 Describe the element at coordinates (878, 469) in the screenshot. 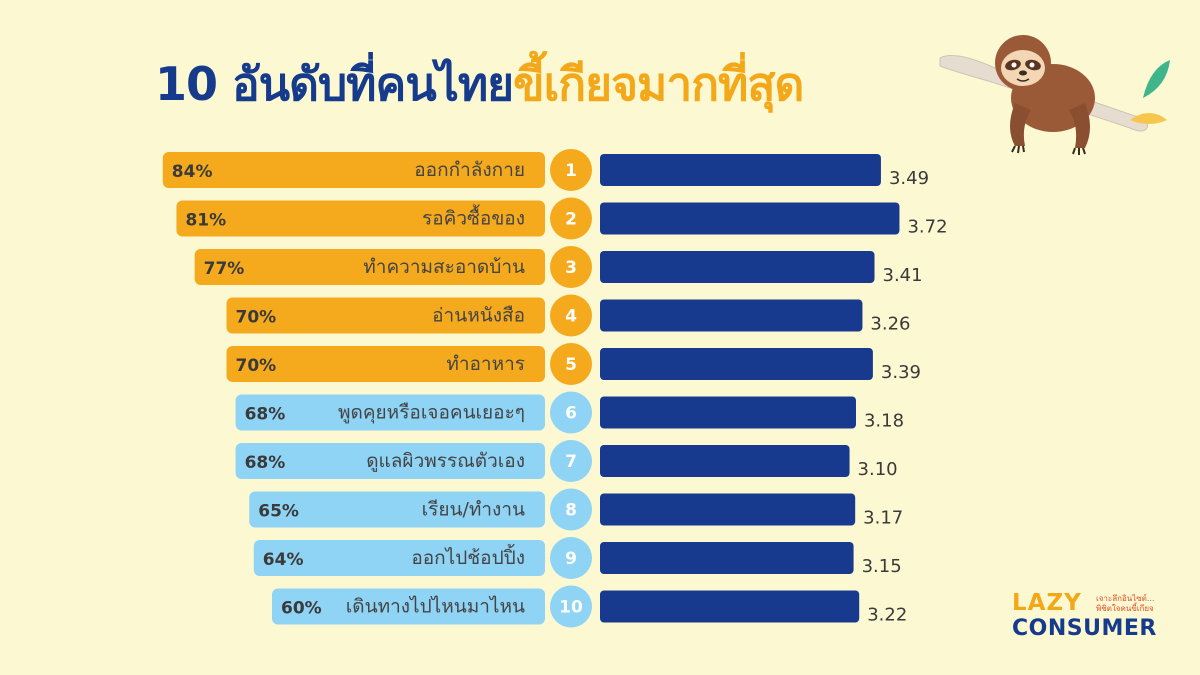

I see `score-label: 3.10` at that location.